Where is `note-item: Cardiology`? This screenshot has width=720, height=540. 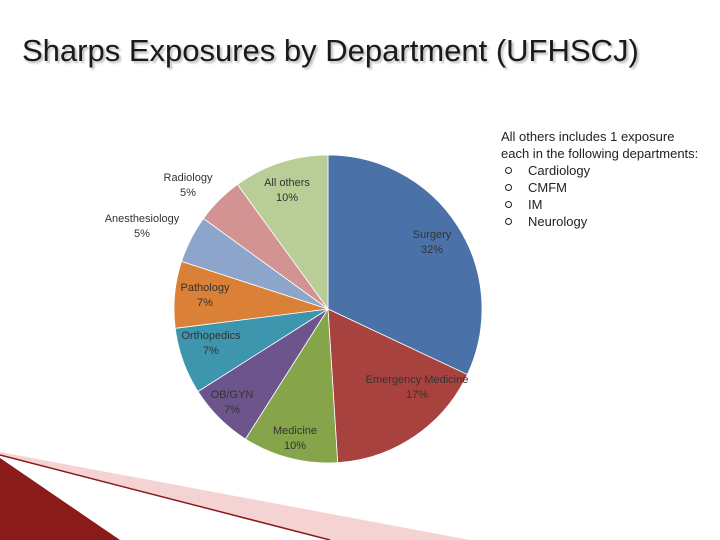
note-item: Cardiology is located at coordinates (603, 170).